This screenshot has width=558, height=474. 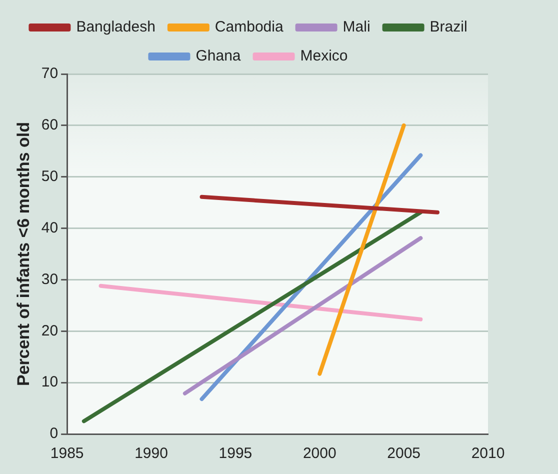 I want to click on y-tick-label: 20, so click(x=49, y=331).